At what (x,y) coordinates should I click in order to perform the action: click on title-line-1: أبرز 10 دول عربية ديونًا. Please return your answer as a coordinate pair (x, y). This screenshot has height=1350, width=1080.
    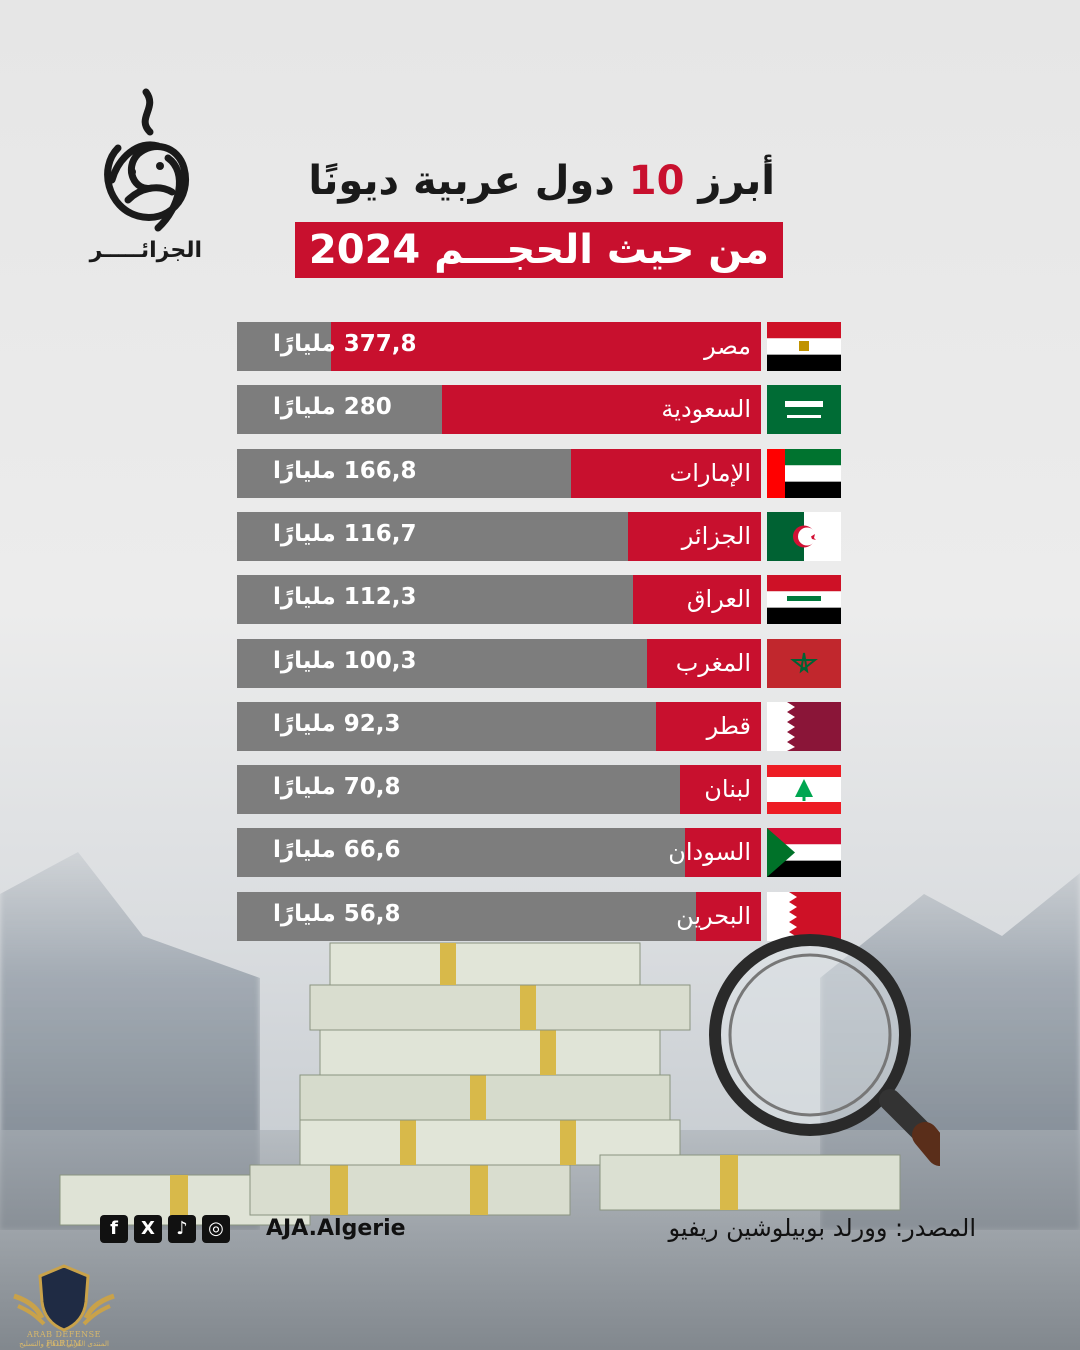
    Looking at the image, I should click on (541, 181).